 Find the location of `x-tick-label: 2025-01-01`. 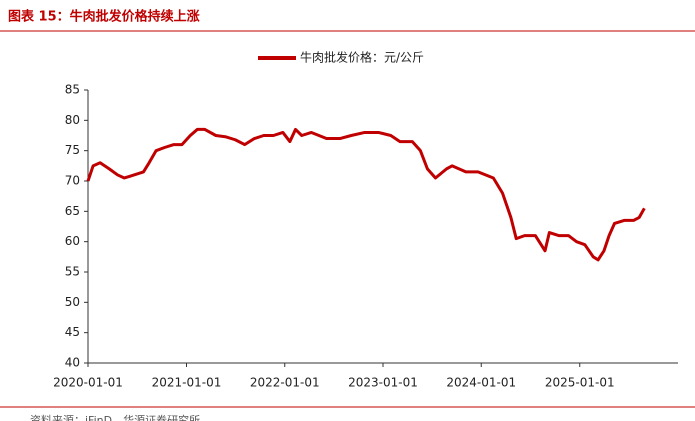

x-tick-label: 2025-01-01 is located at coordinates (580, 383).